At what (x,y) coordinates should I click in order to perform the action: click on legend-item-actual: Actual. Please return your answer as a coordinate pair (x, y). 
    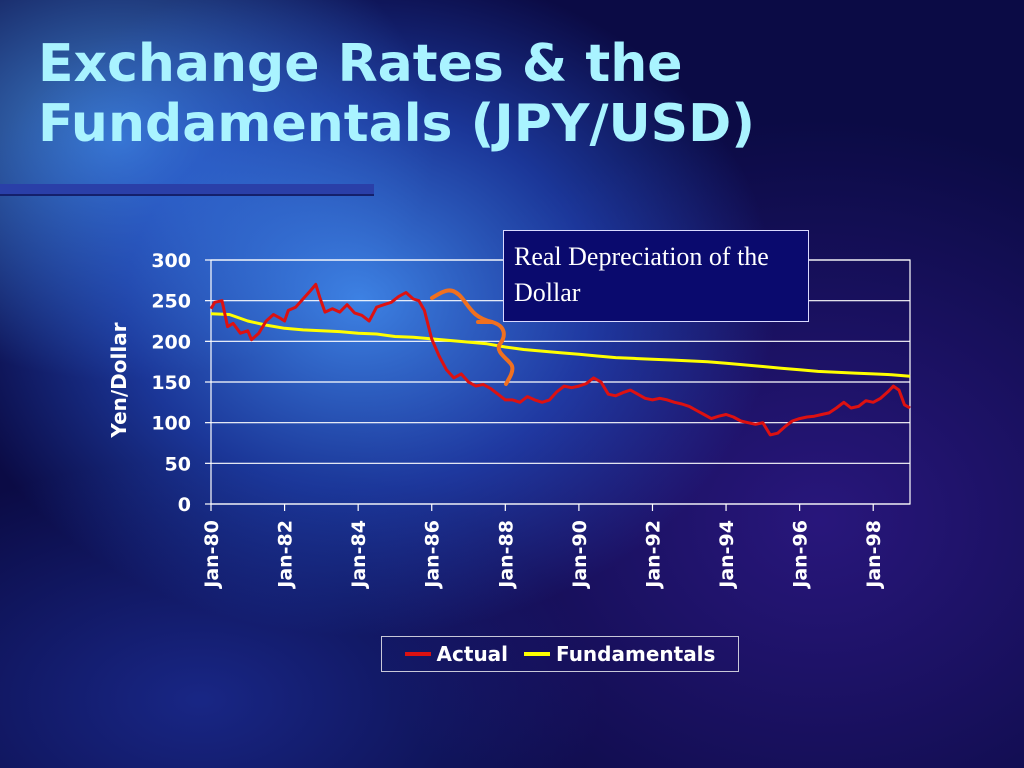
    Looking at the image, I should click on (456, 654).